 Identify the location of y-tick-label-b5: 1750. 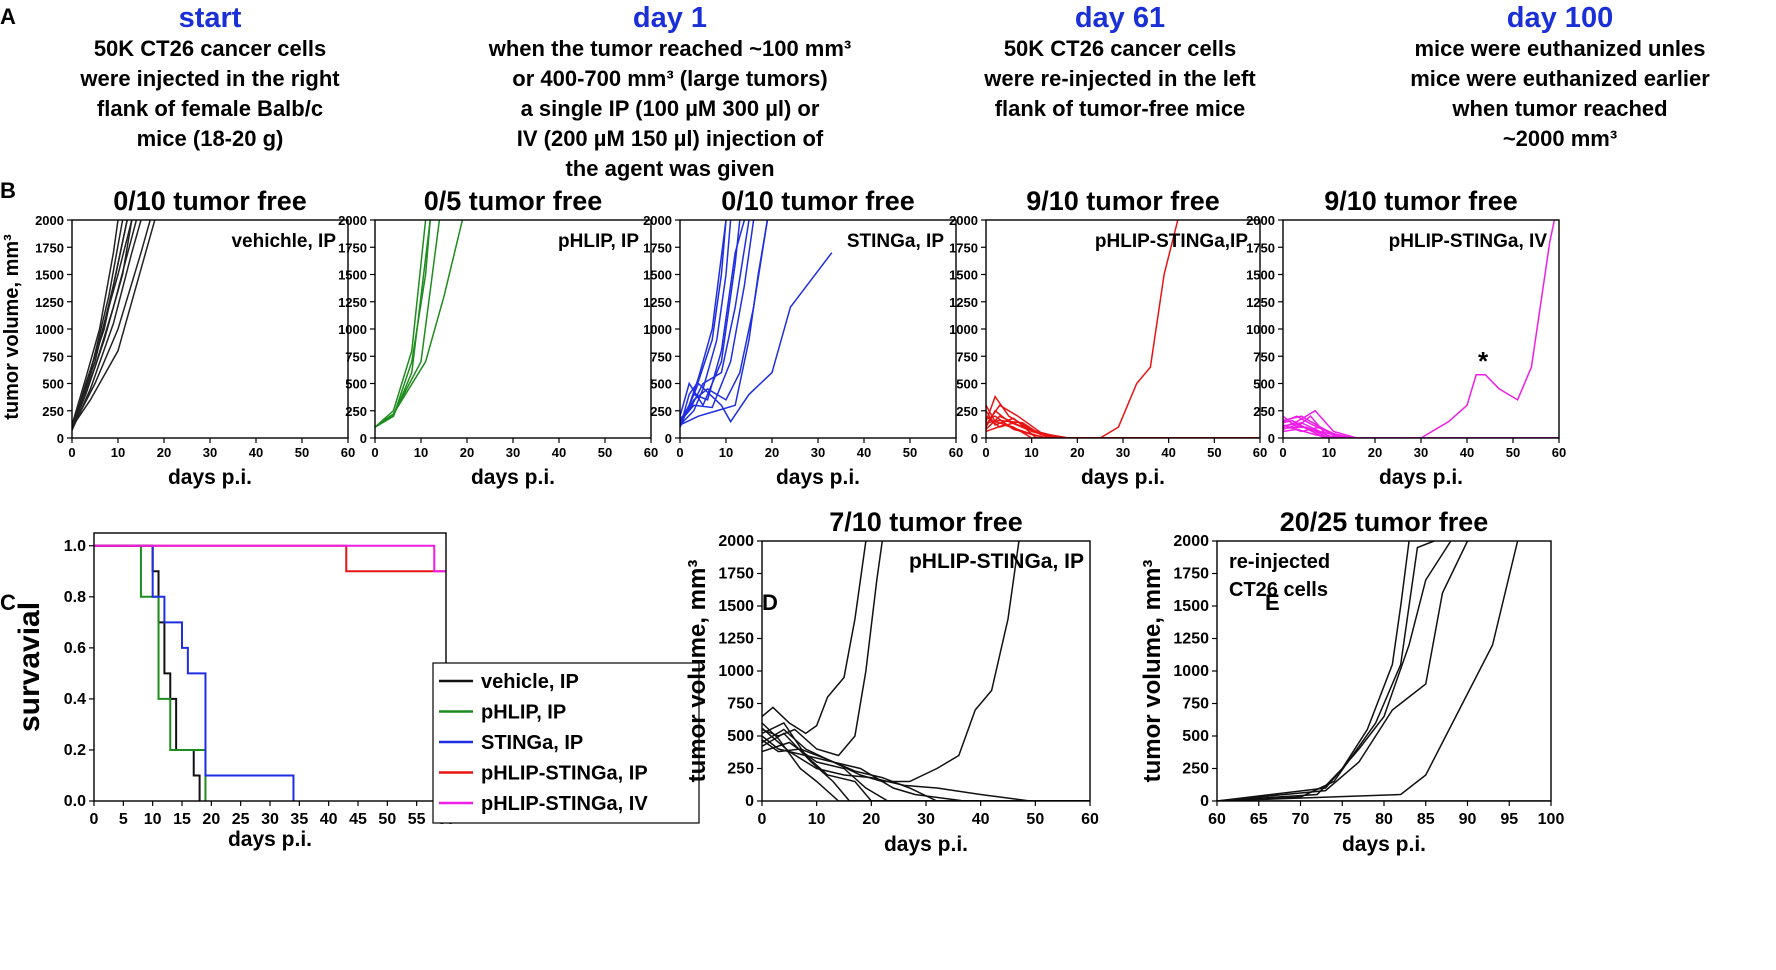
(1260, 247).